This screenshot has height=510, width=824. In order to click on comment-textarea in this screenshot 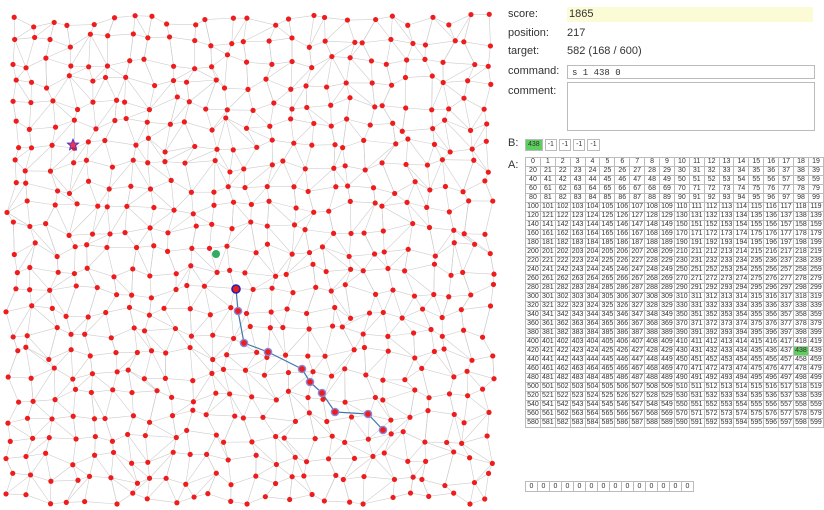, I will do `click(691, 106)`.